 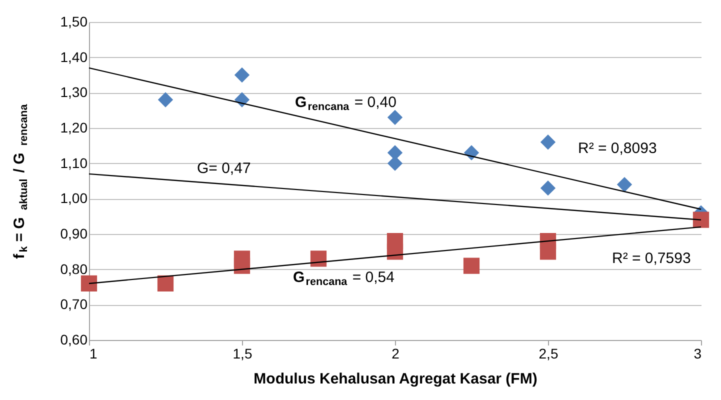 I want to click on y-tick-label: 1,30, so click(x=74, y=92).